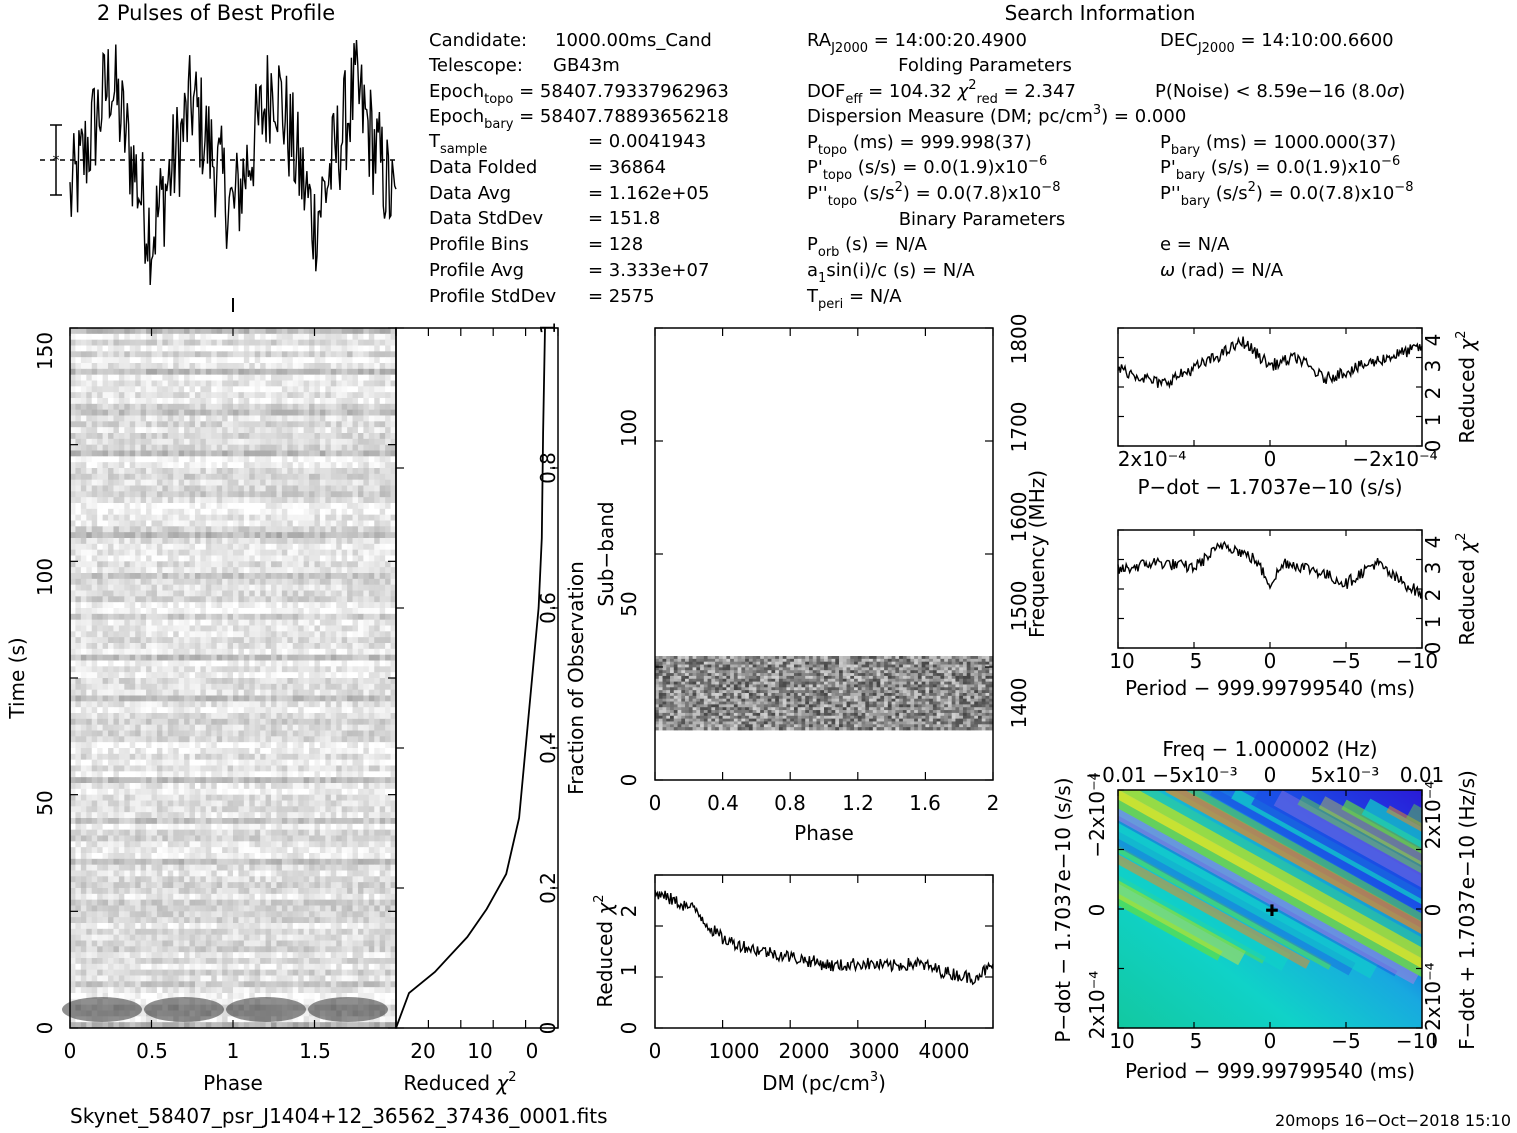 This screenshot has height=1133, width=1517. What do you see at coordinates (1019, 339) in the screenshot?
I see `sb-freqtick-4: 1800` at bounding box center [1019, 339].